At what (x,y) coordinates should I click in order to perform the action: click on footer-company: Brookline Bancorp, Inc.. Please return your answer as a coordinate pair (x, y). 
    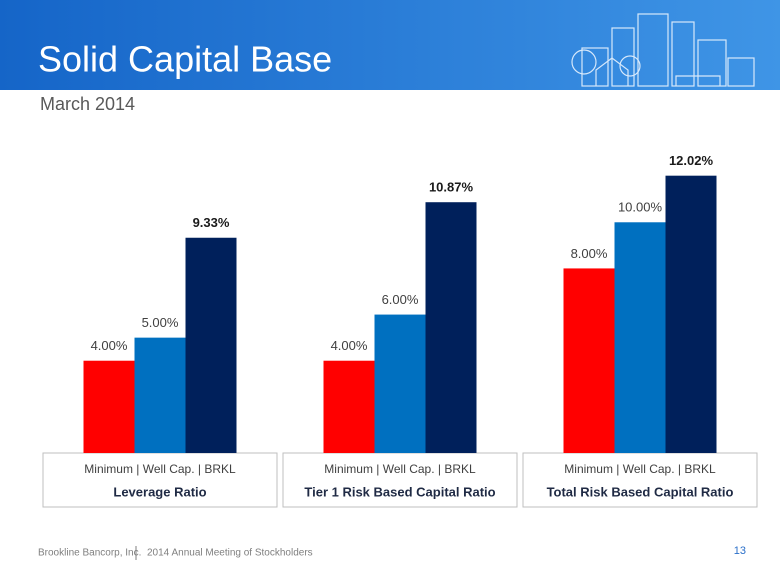
    Looking at the image, I should click on (89, 553).